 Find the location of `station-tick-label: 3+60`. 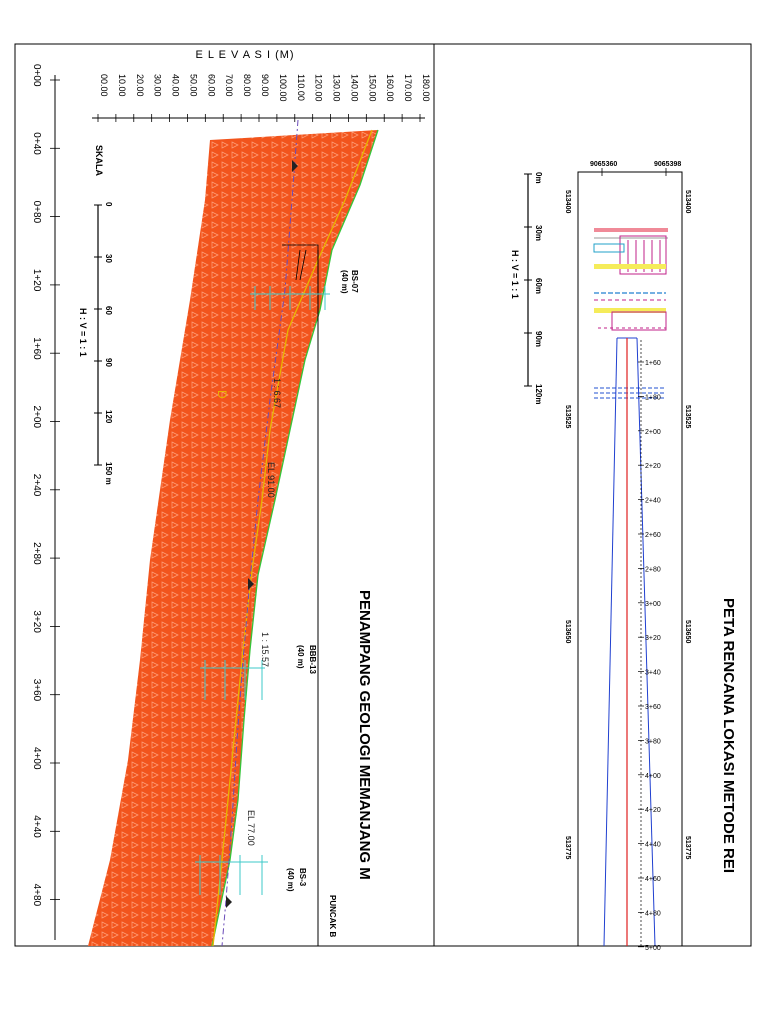

station-tick-label: 3+60 is located at coordinates (36, 690).